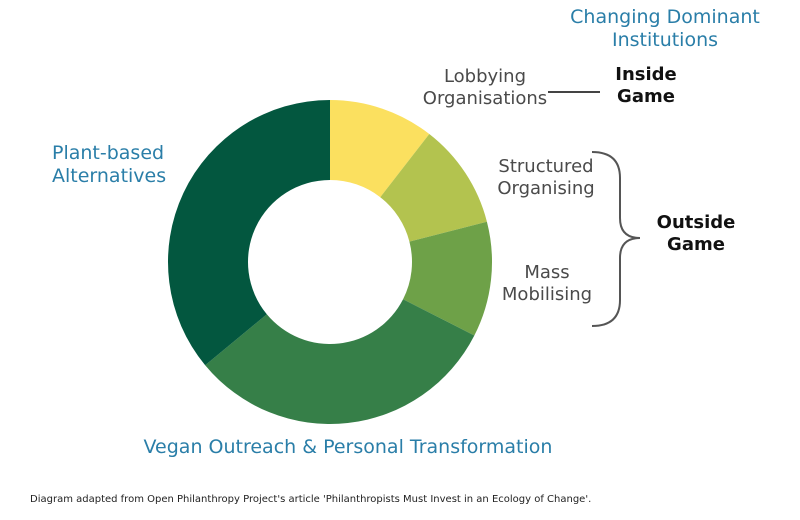  I want to click on vegan-outreach-label: Vegan Outreach & Personal Transformation, so click(348, 447).